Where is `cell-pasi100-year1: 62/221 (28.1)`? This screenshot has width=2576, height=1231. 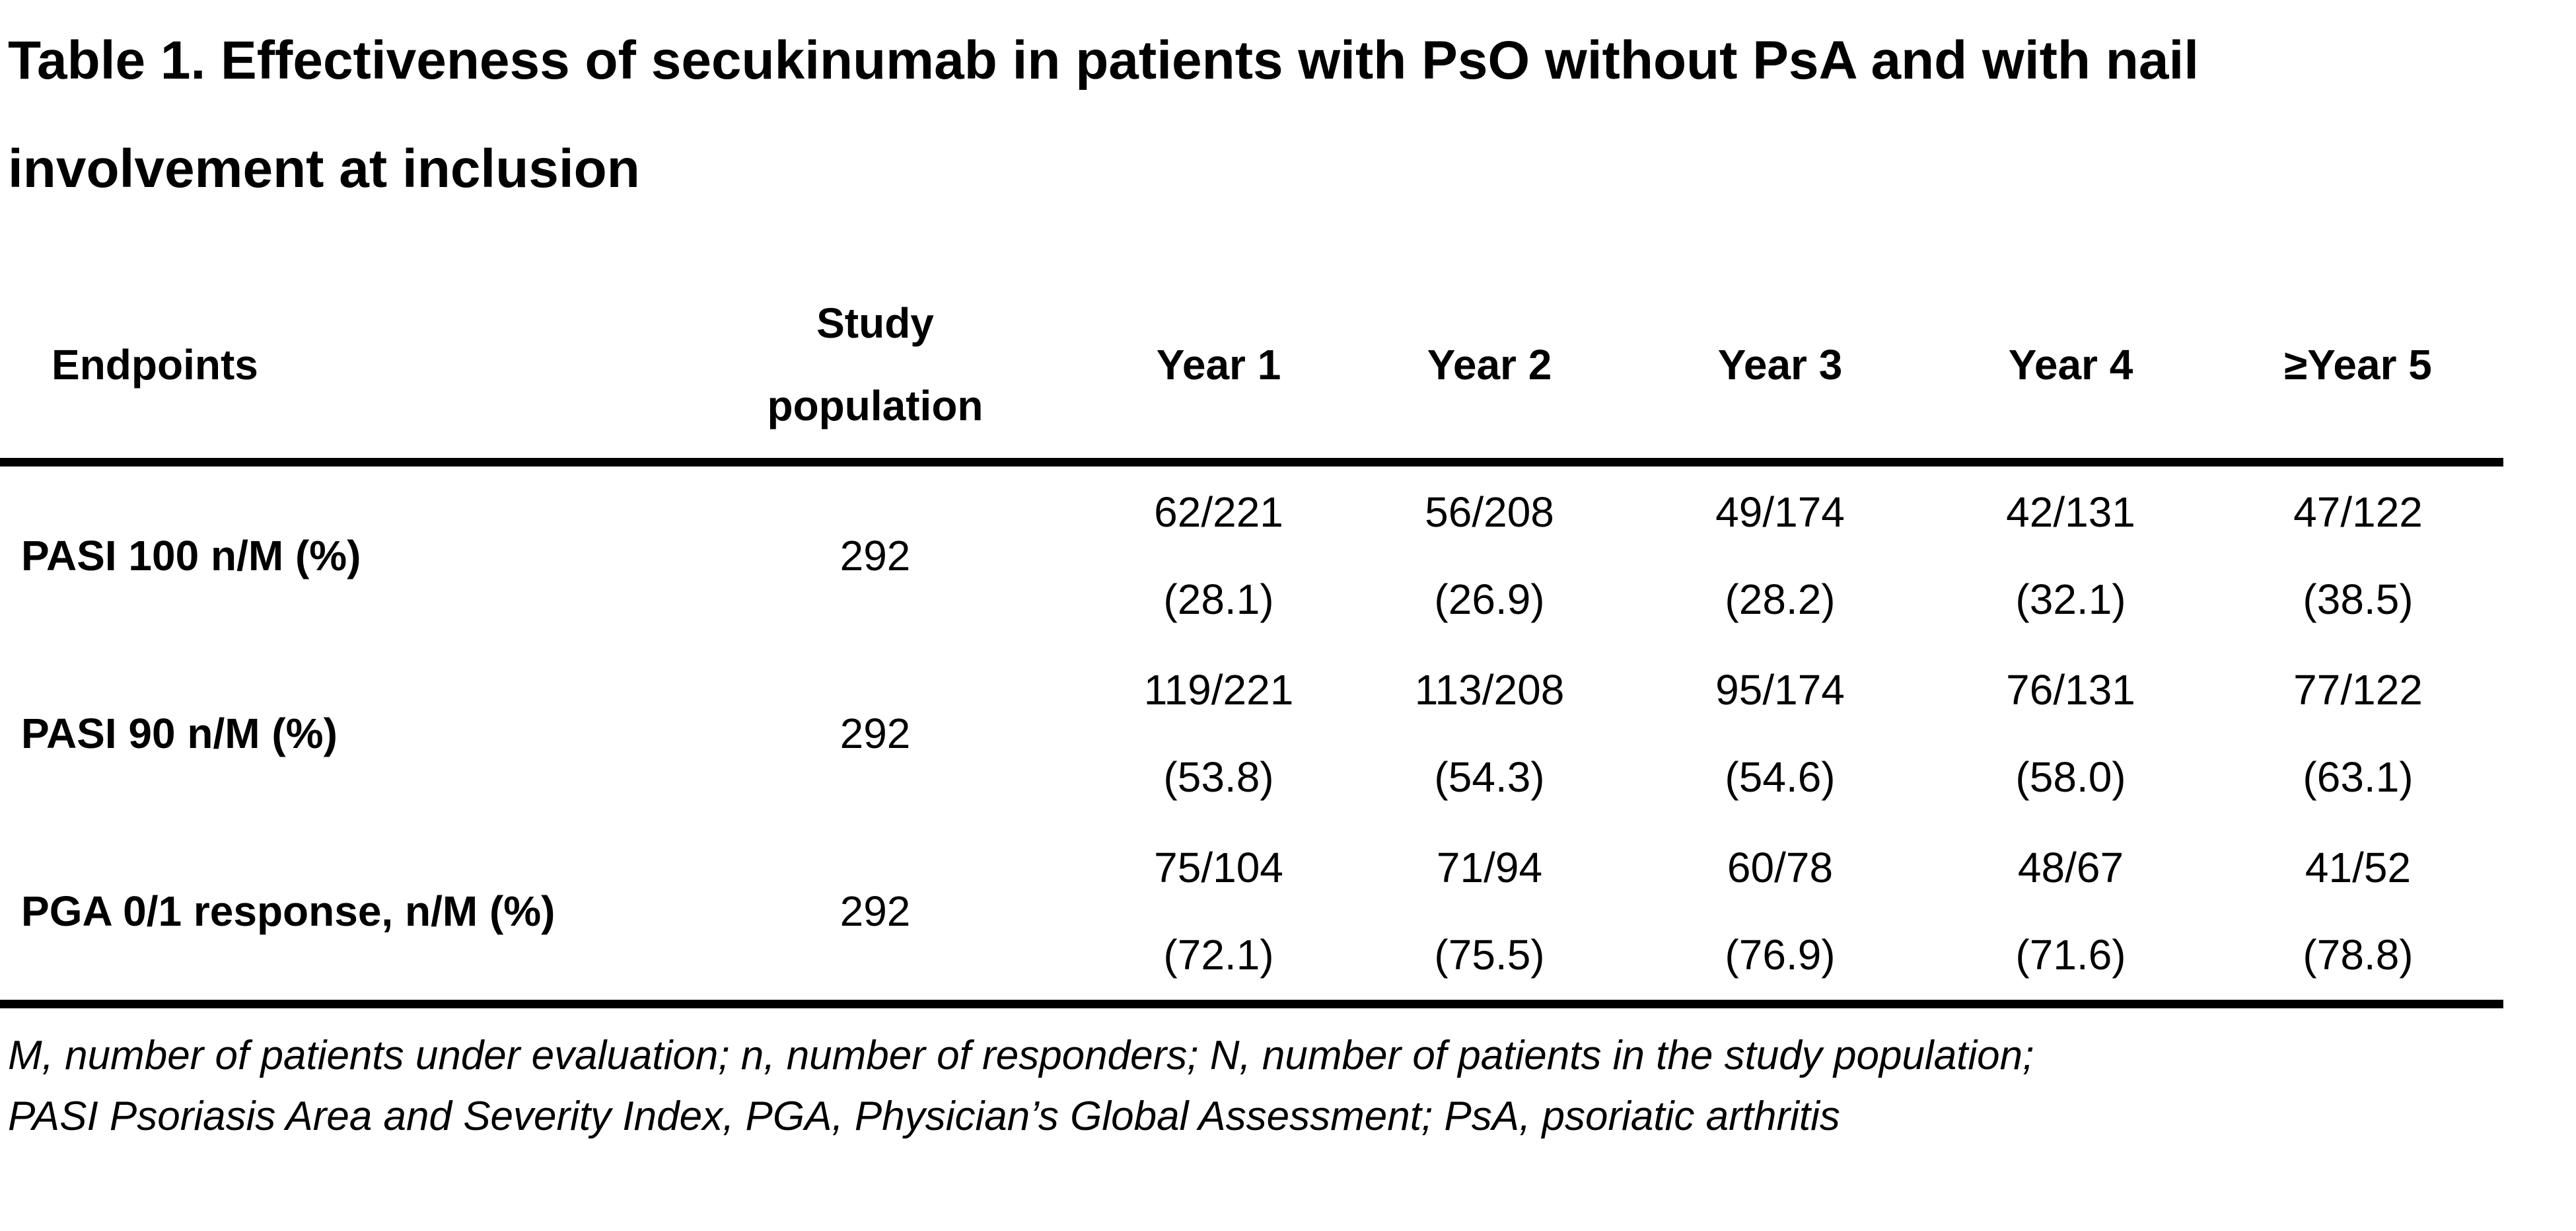
cell-pasi100-year1: 62/221 (28.1) is located at coordinates (1219, 554).